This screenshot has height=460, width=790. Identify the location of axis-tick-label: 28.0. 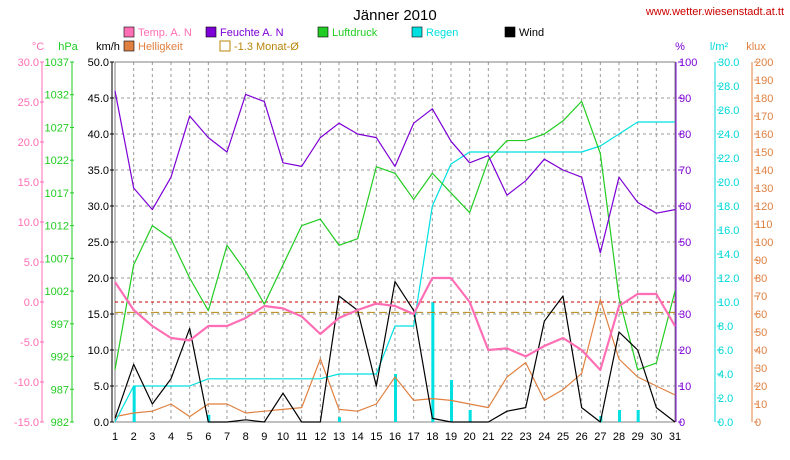
(728, 87).